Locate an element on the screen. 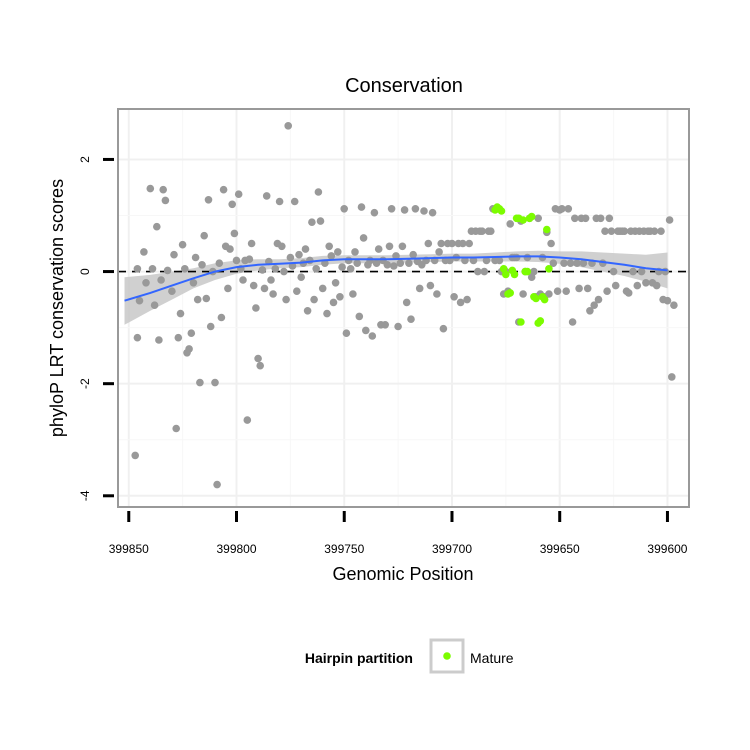 The width and height of the screenshot is (750, 750). chart-title: Conservation is located at coordinates (404, 86).